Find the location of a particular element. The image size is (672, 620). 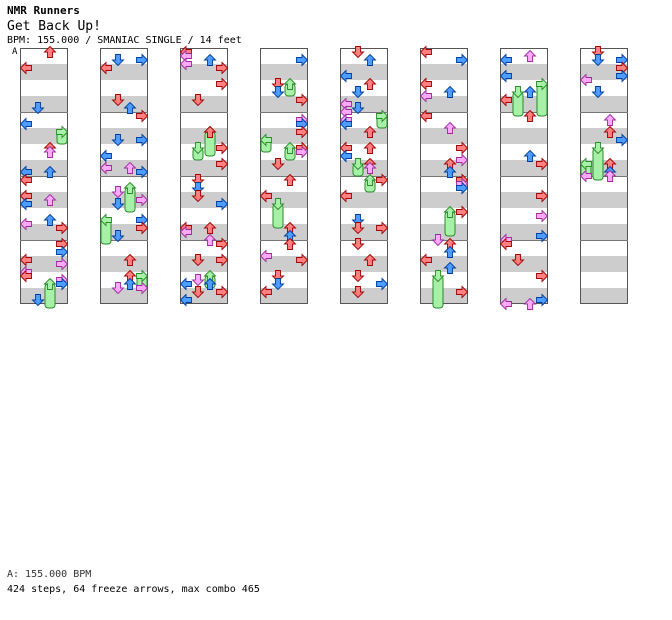

song-artist: NMR Runners is located at coordinates (43, 10).